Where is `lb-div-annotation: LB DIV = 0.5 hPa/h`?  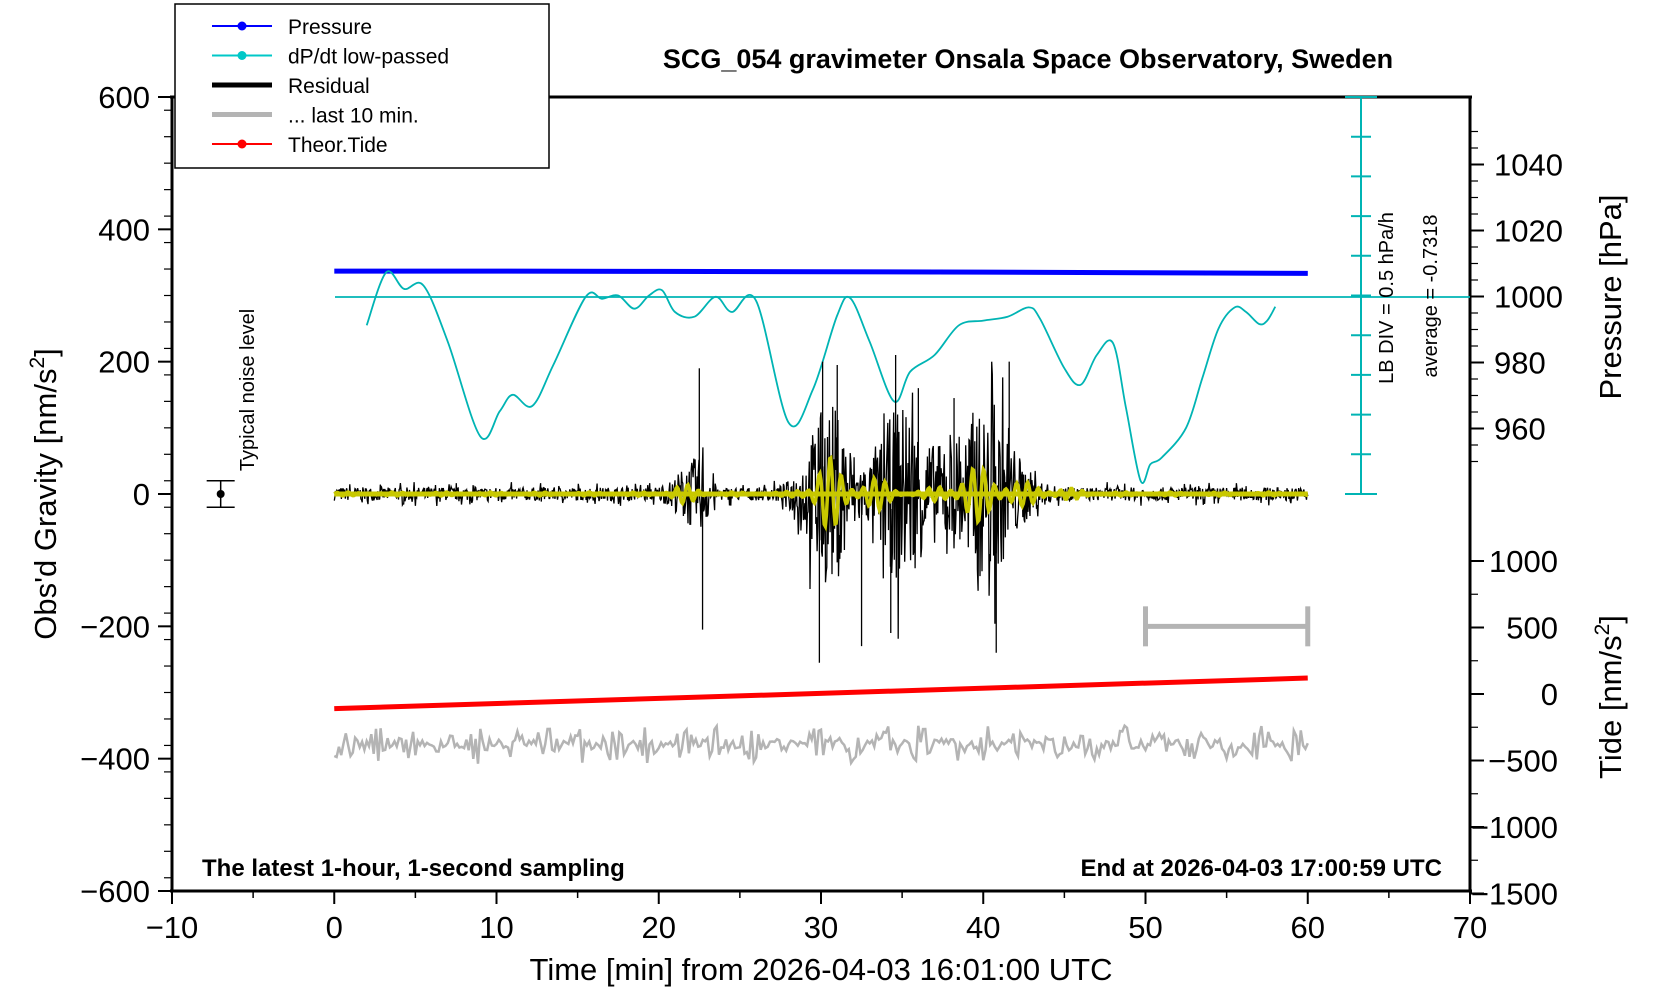 lb-div-annotation: LB DIV = 0.5 hPa/h is located at coordinates (1387, 298).